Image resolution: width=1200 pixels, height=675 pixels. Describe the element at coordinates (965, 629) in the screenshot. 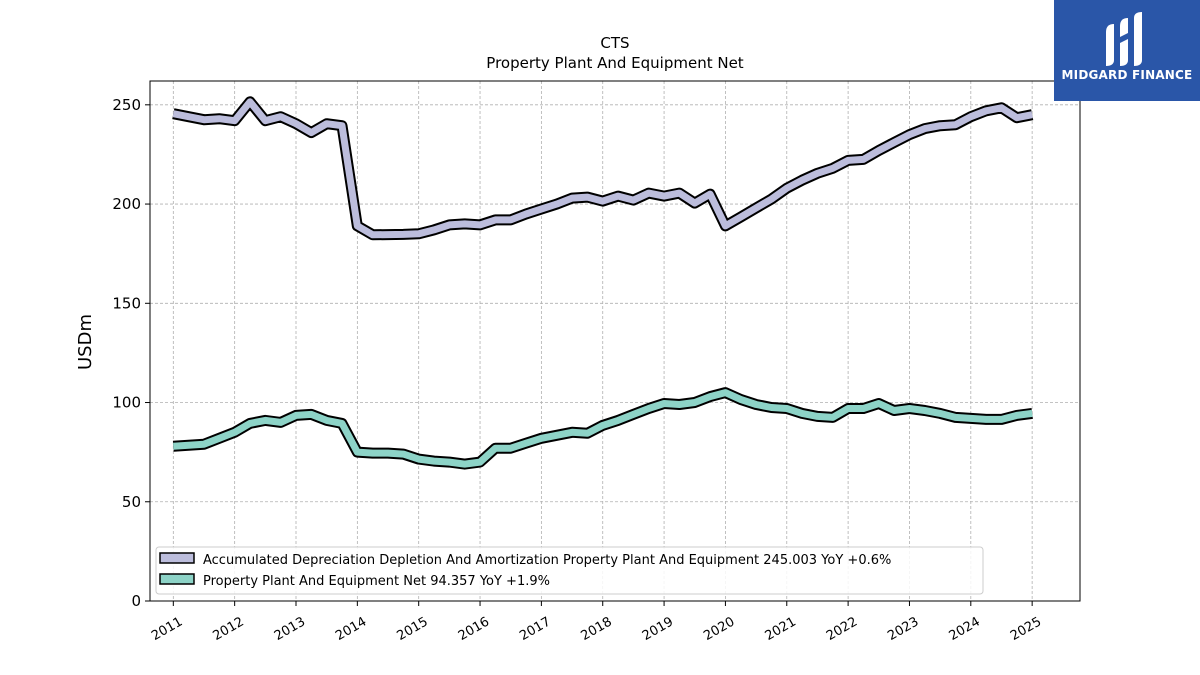

I see `x-tick-label: 2024` at that location.